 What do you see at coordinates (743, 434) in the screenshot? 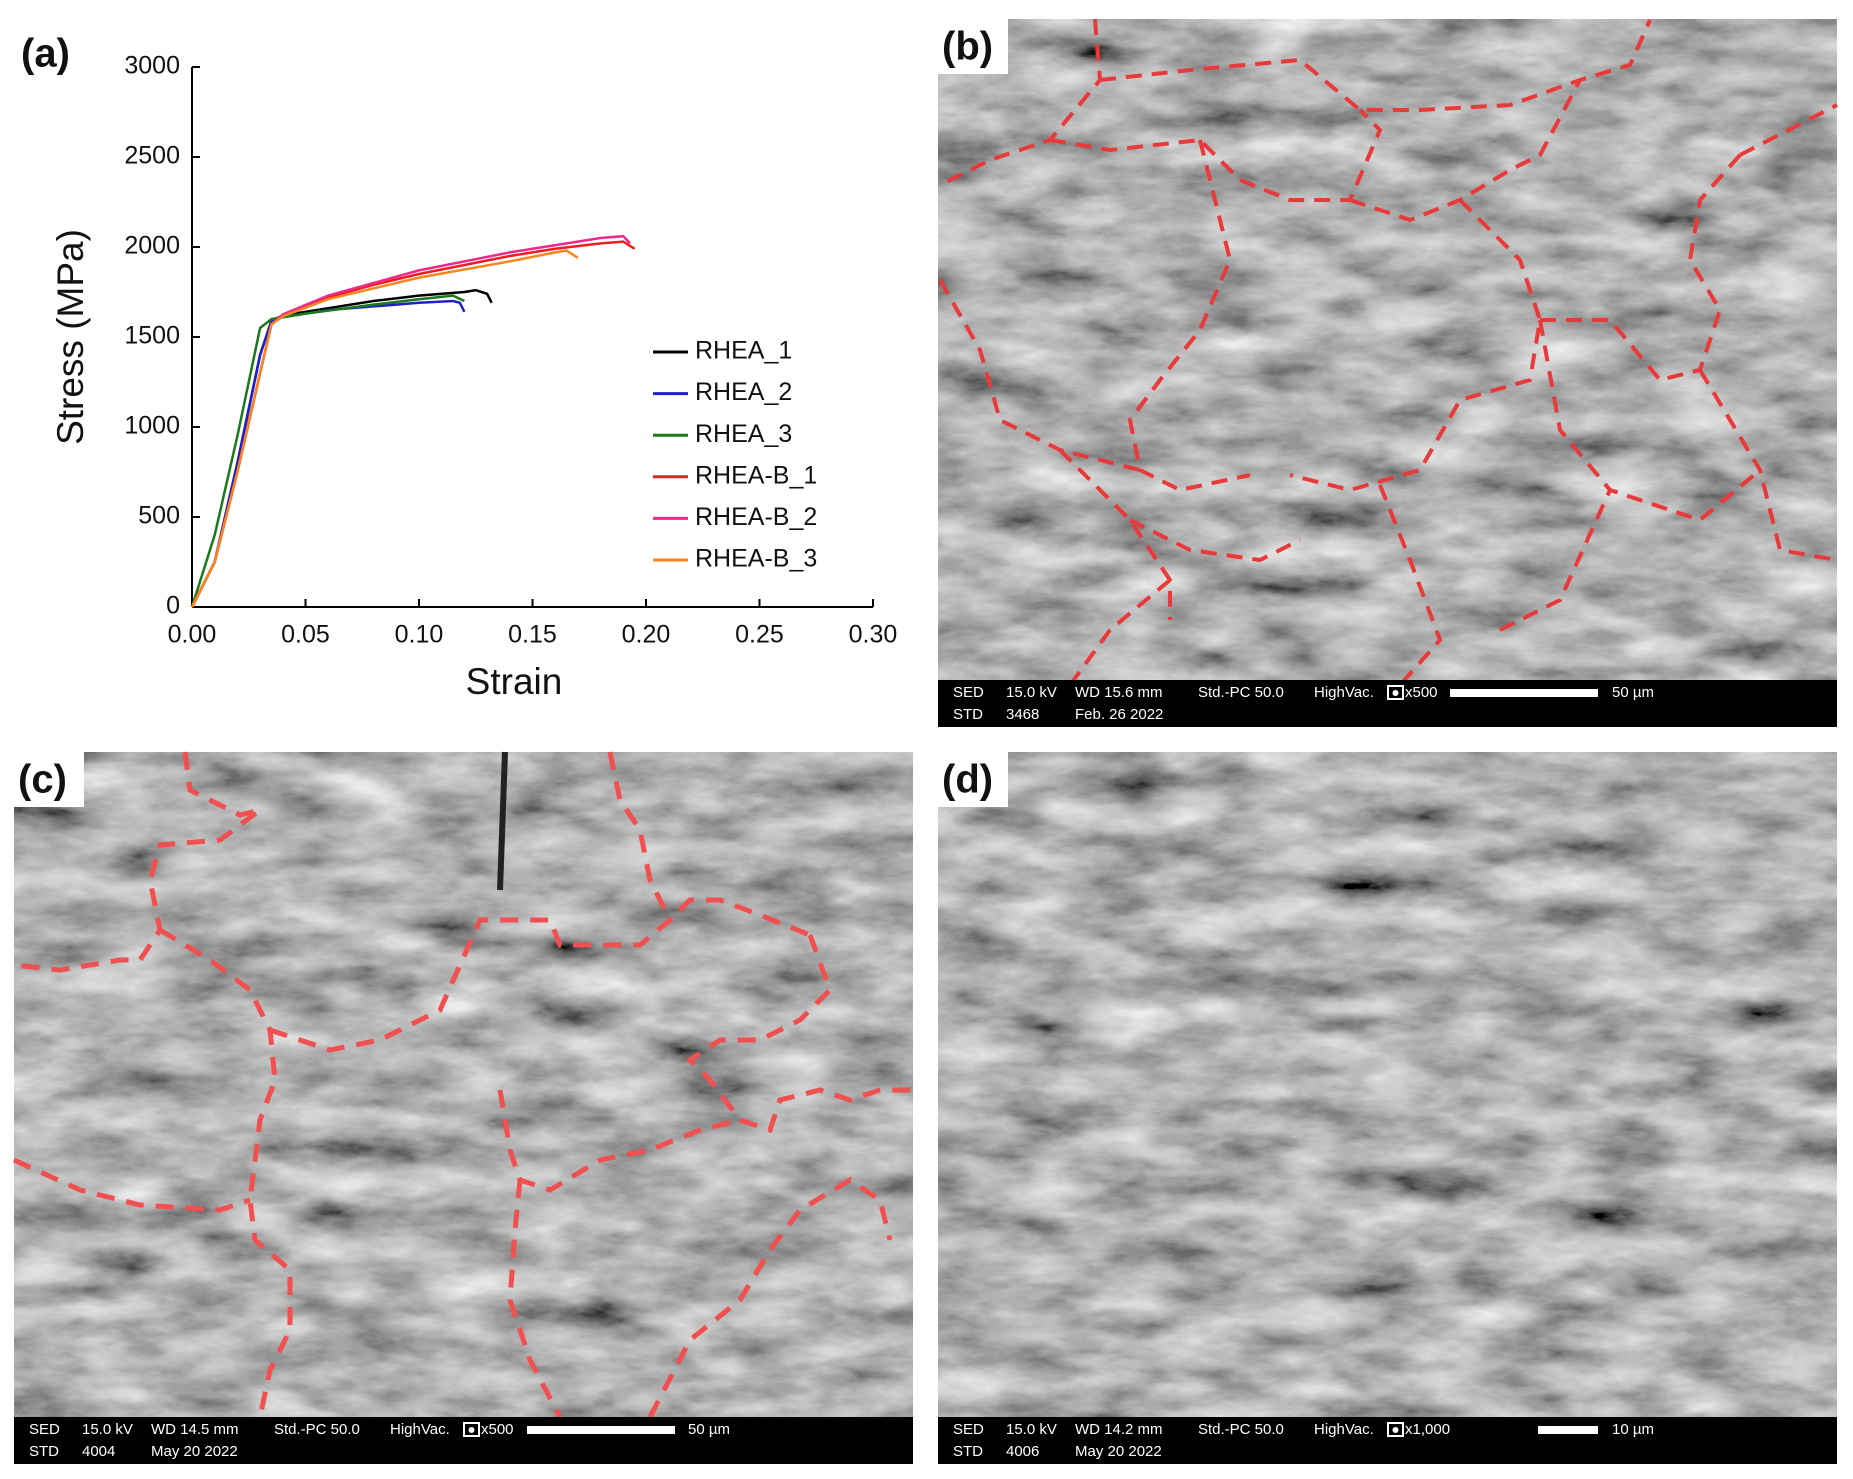
I see `legend-label: RHEA_3` at bounding box center [743, 434].